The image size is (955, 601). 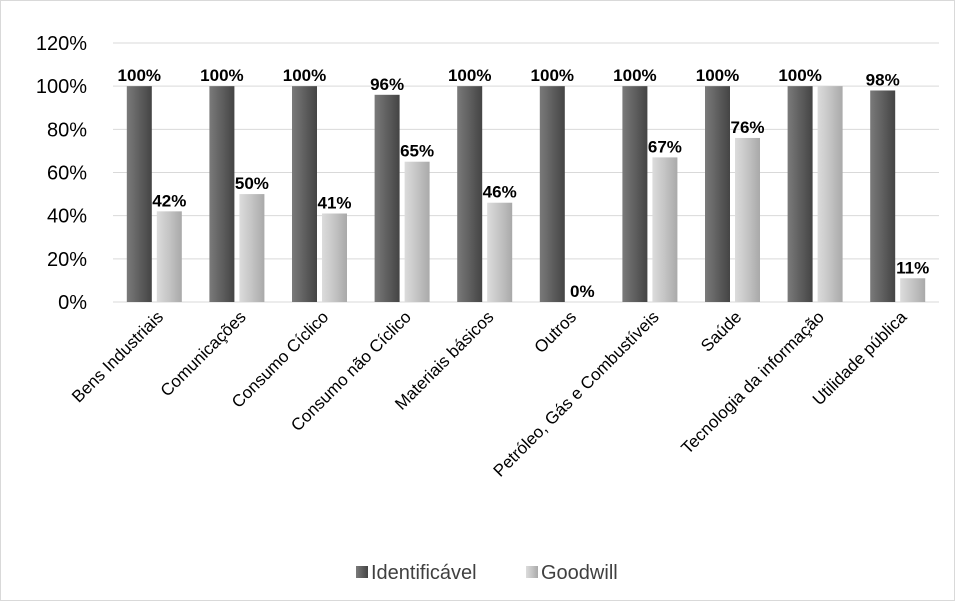 What do you see at coordinates (576, 393) in the screenshot?
I see `x-category-label: Petróleo, Gás e Combustíveis` at bounding box center [576, 393].